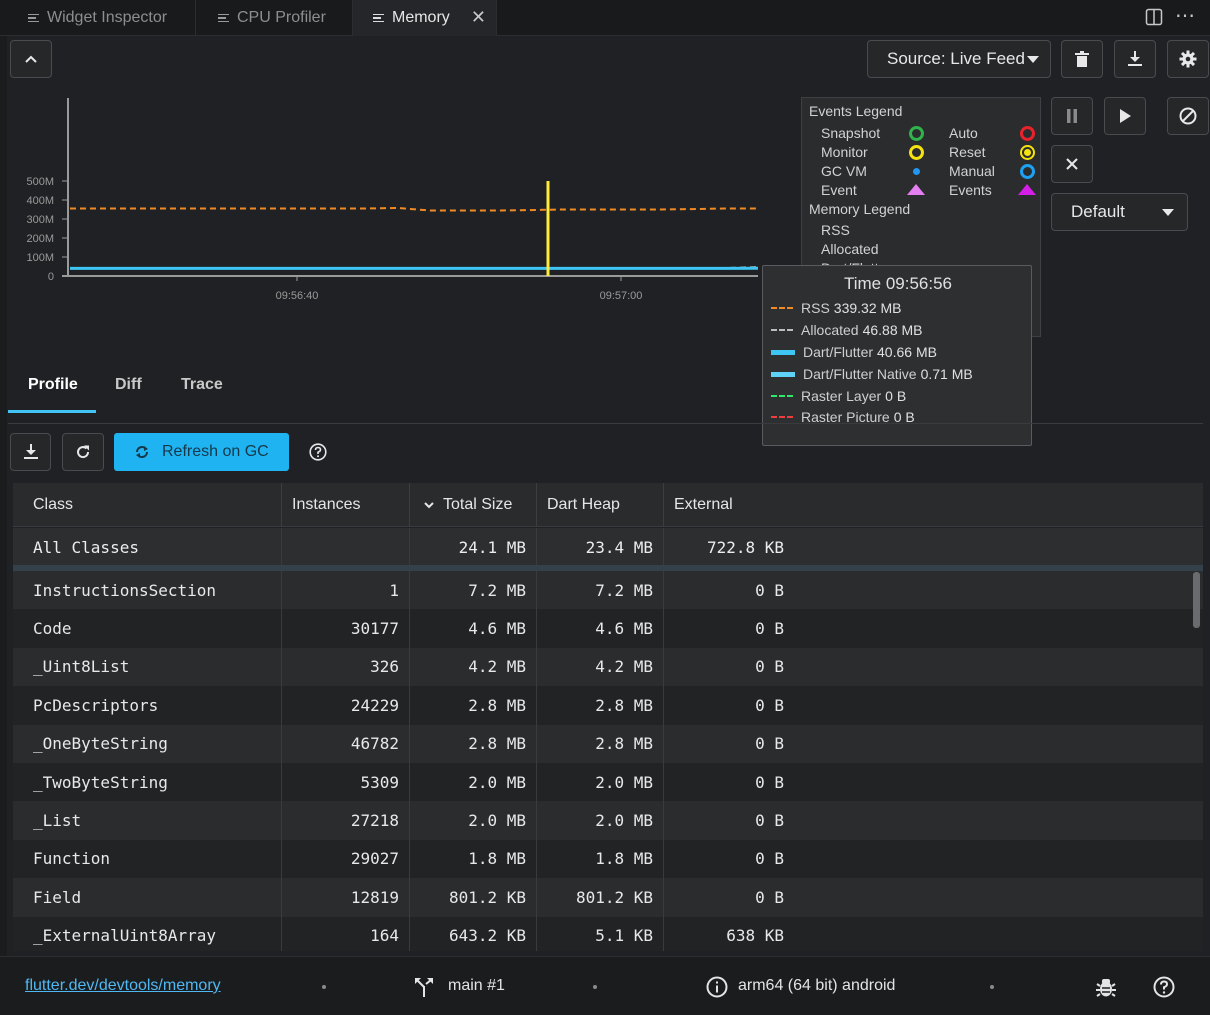 The height and width of the screenshot is (1015, 1210). Describe the element at coordinates (916, 152) in the screenshot. I see `monitor-ring-icon` at that location.